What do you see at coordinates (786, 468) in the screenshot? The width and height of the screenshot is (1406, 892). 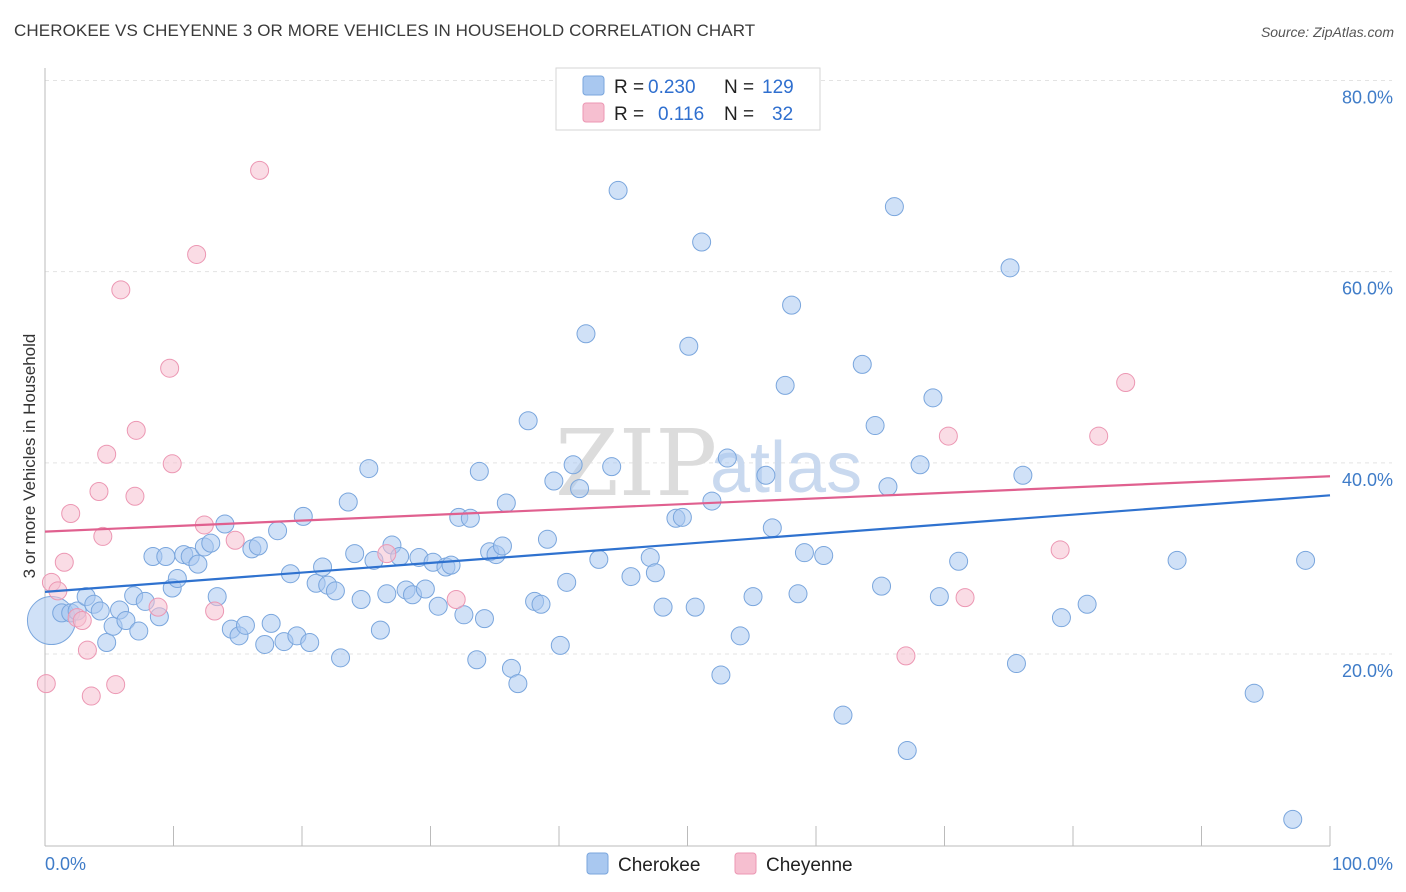 I see `watermark-atlas: atlas` at bounding box center [786, 468].